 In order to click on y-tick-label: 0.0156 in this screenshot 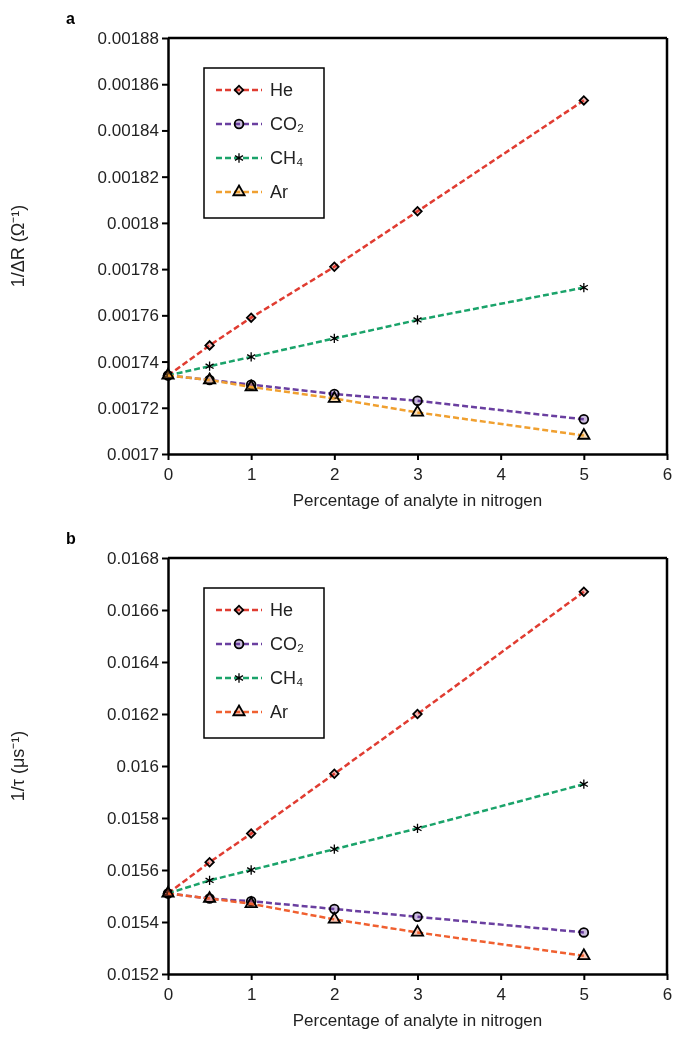, I will do `click(133, 870)`.